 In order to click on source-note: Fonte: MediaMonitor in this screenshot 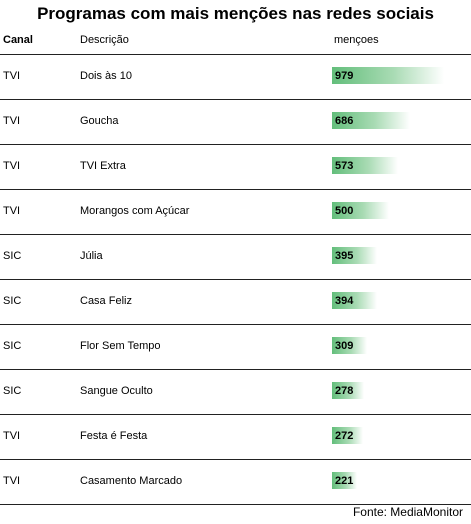, I will do `click(407, 512)`.